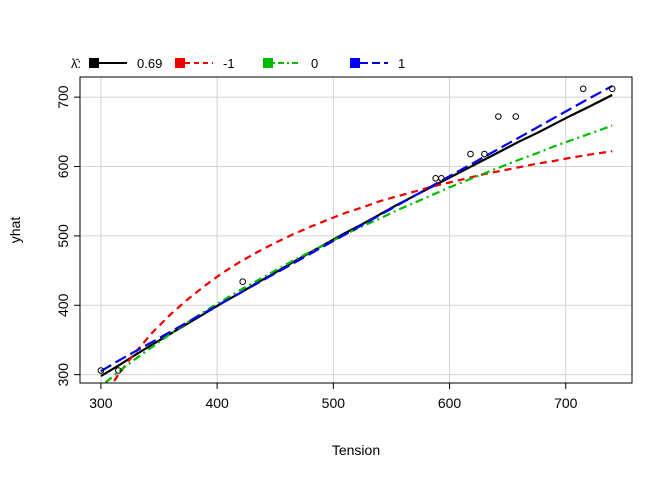 The height and width of the screenshot is (480, 672). I want to click on legend: λ̂: 0.69 -1 0 1, so click(238, 63).